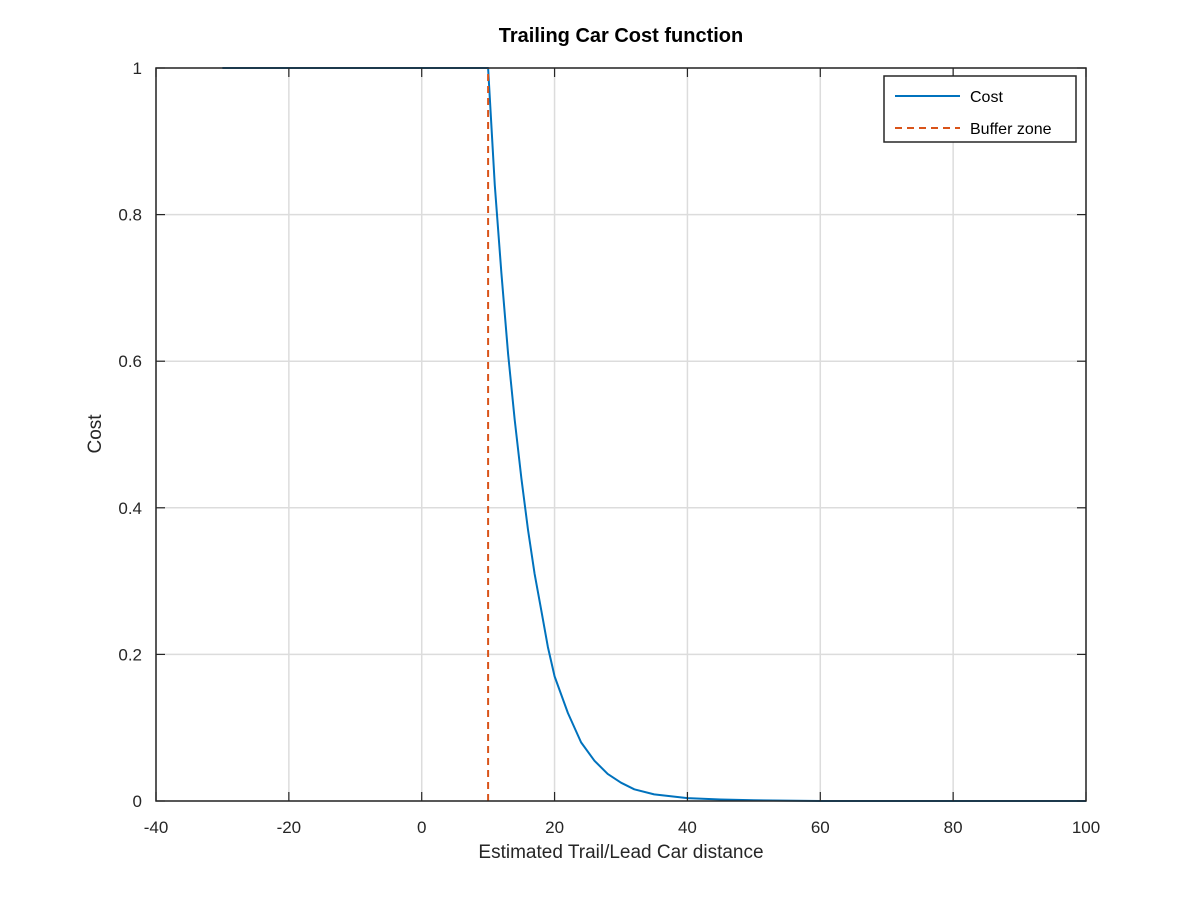 The image size is (1200, 900). I want to click on y-tick-label: 0, so click(137, 801).